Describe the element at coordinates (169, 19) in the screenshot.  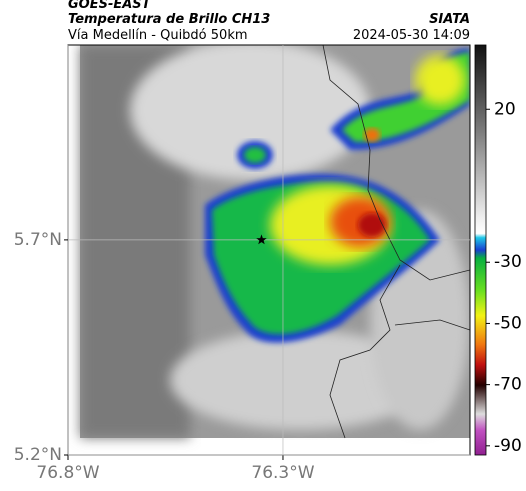
I see `subtitle: Temperatura de Brillo CH13` at that location.